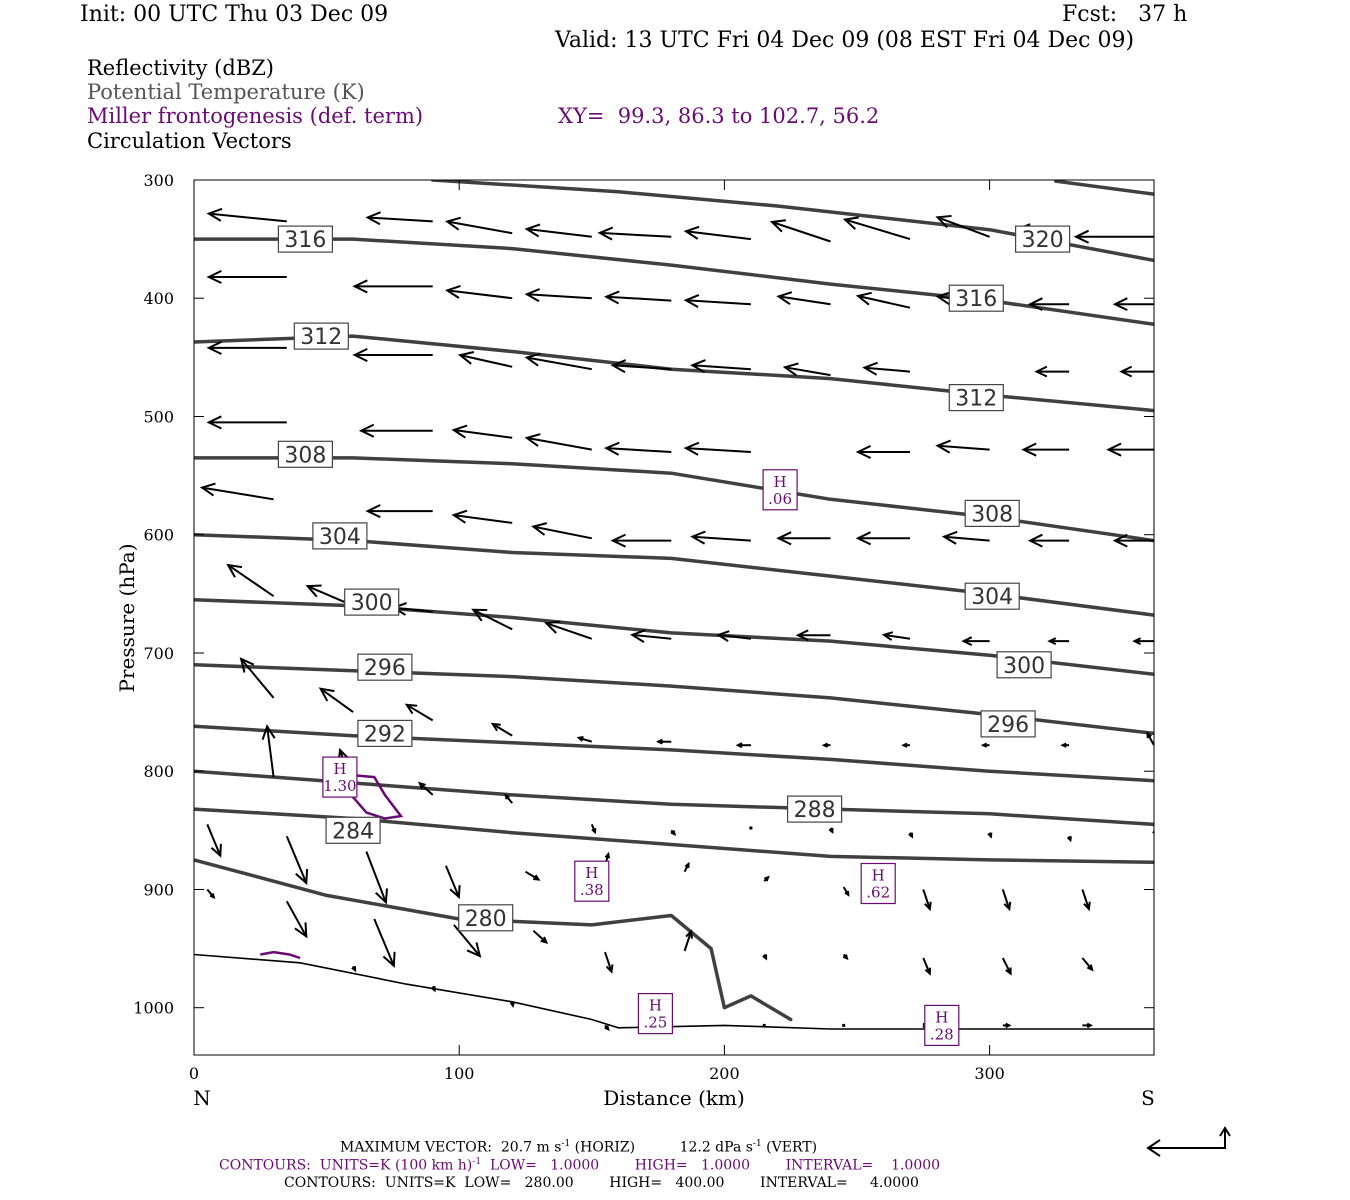 The image size is (1350, 1200). What do you see at coordinates (1148, 1098) in the screenshot?
I see `x-axis-south: S` at bounding box center [1148, 1098].